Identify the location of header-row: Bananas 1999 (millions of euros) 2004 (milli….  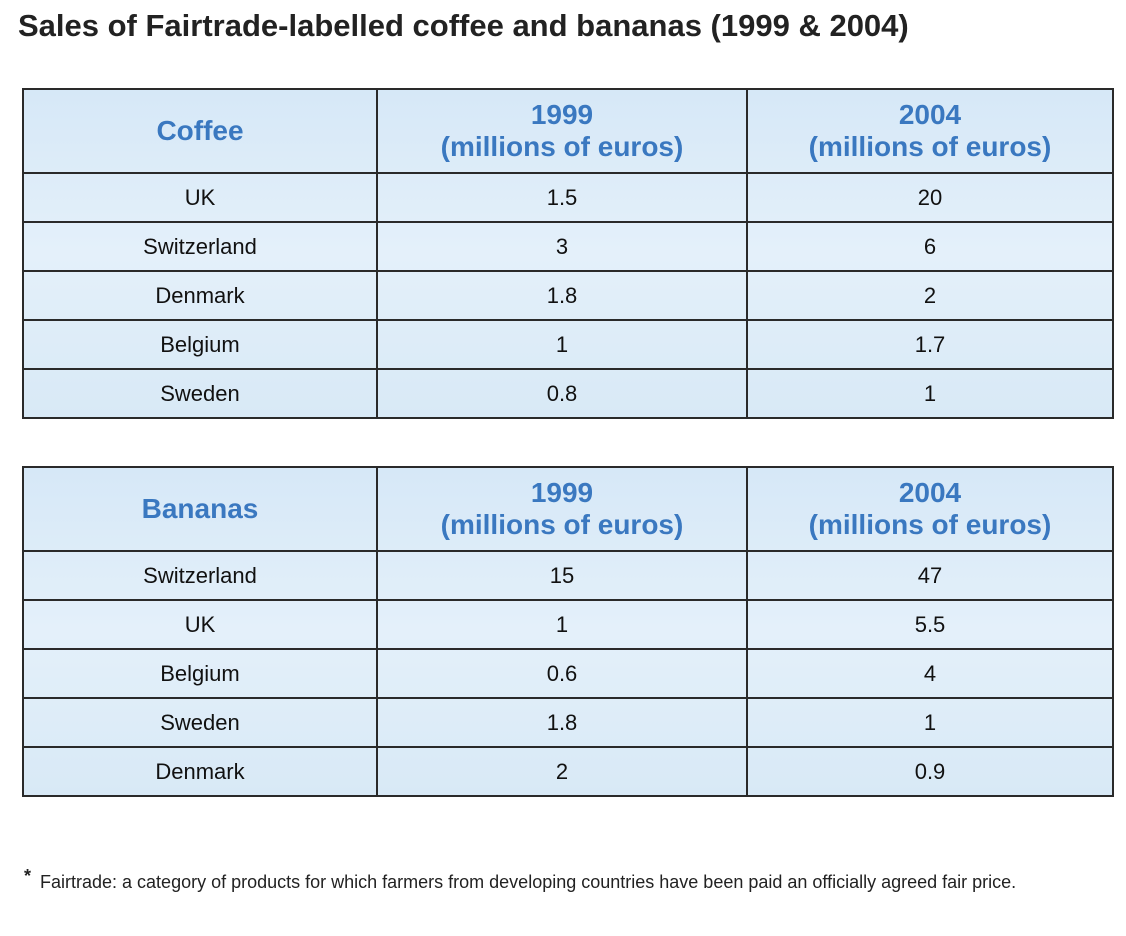
(568, 509).